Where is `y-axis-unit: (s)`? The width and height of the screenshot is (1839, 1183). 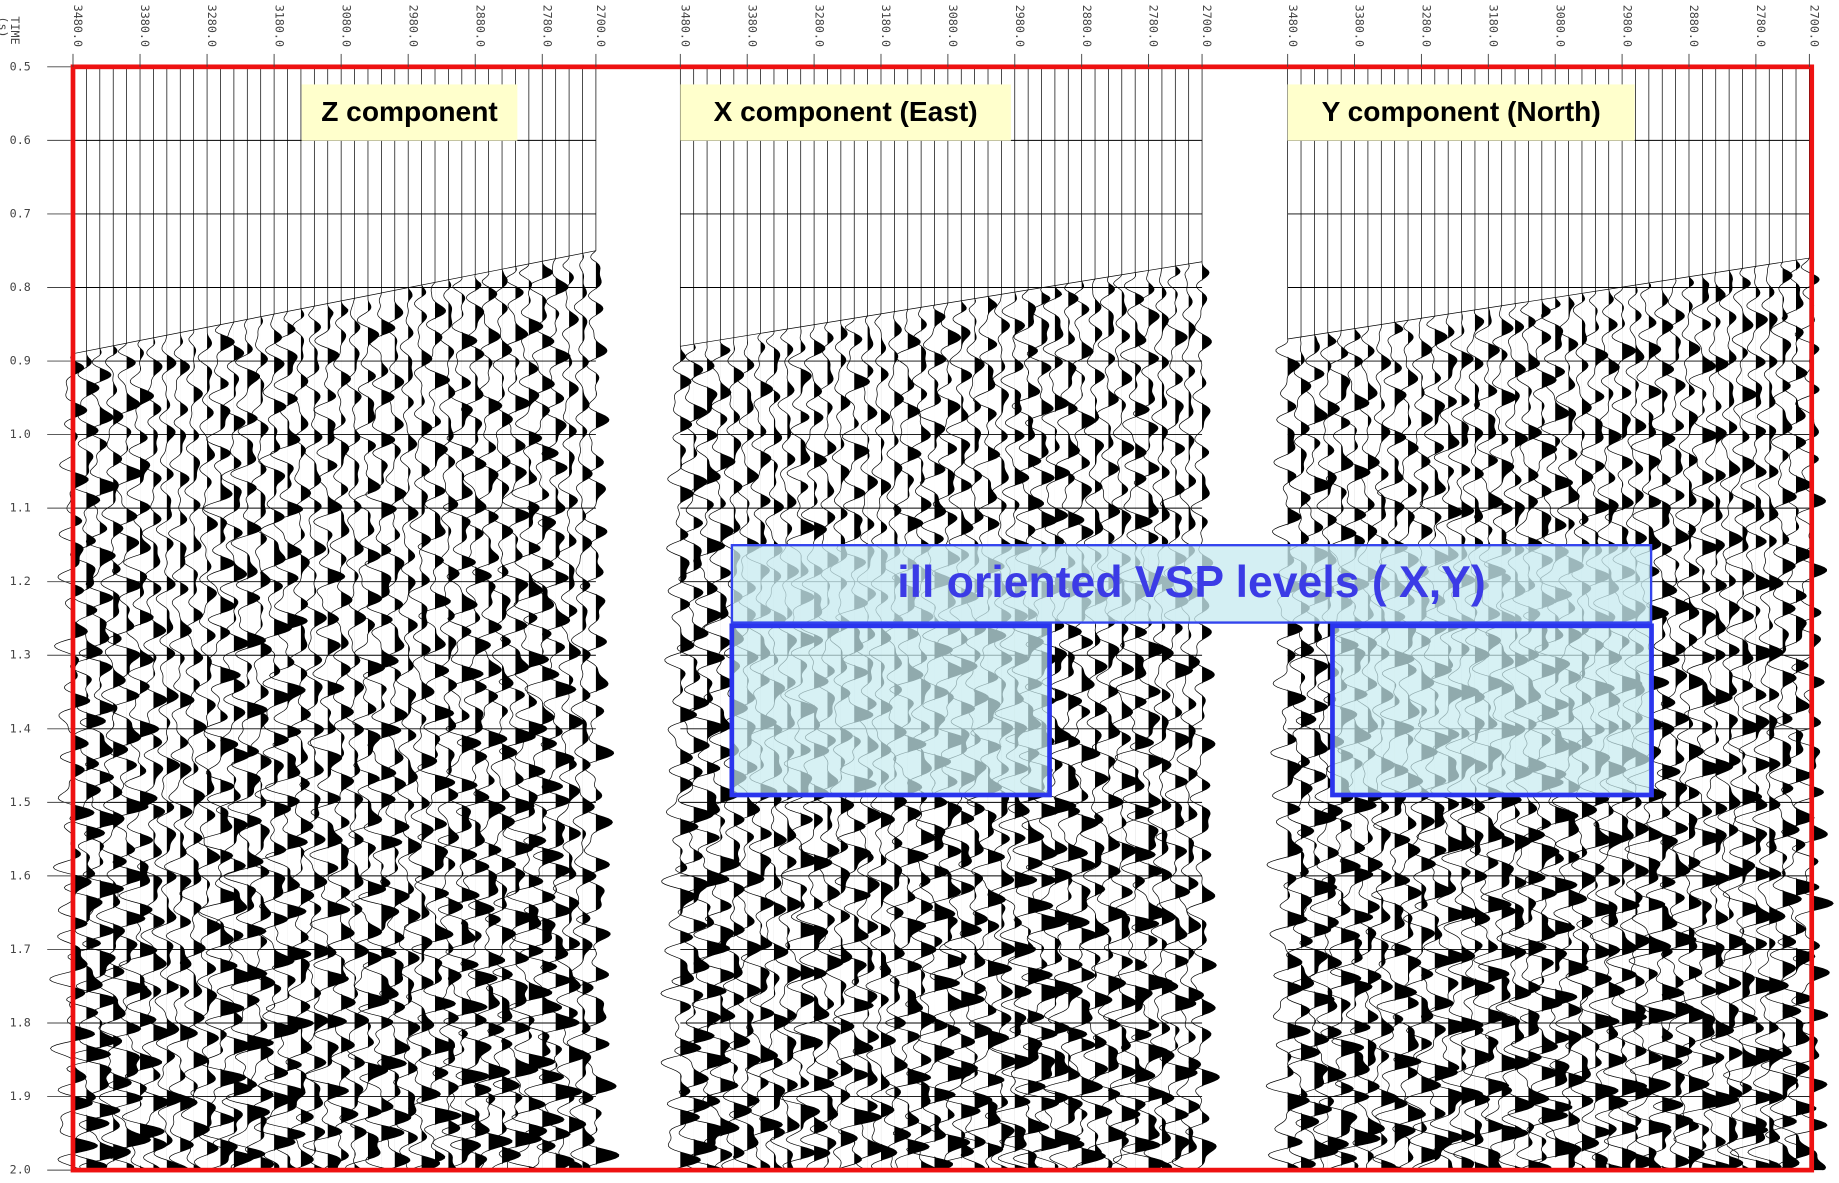
y-axis-unit: (s) is located at coordinates (5, 26).